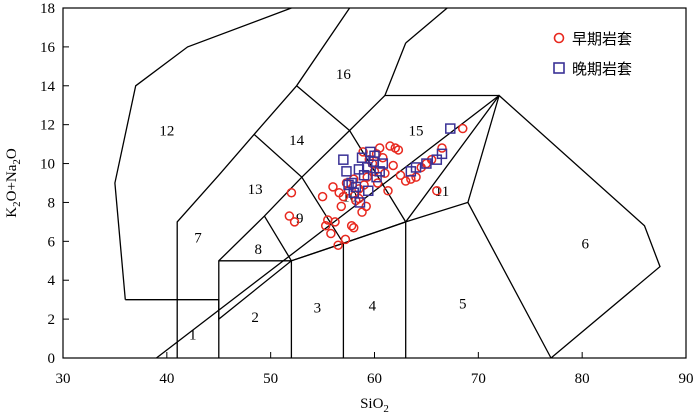 The width and height of the screenshot is (700, 416). What do you see at coordinates (416, 132) in the screenshot?
I see `field-label-15: 15` at bounding box center [416, 132].